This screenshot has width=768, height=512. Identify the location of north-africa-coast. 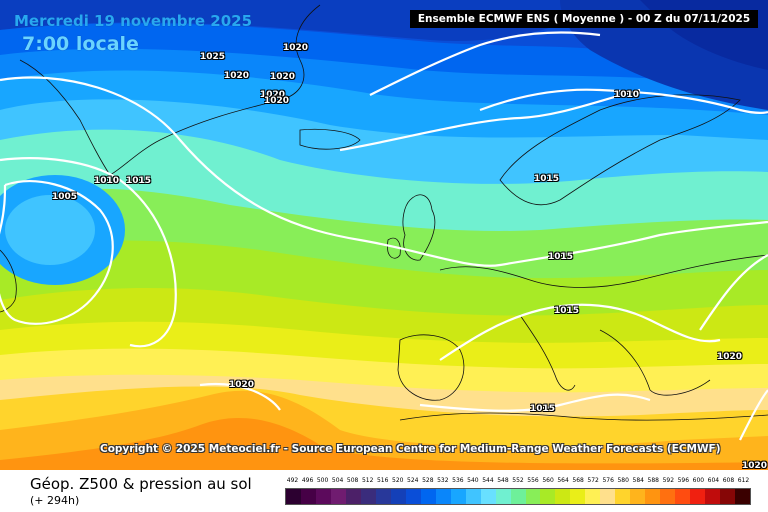
(583, 416).